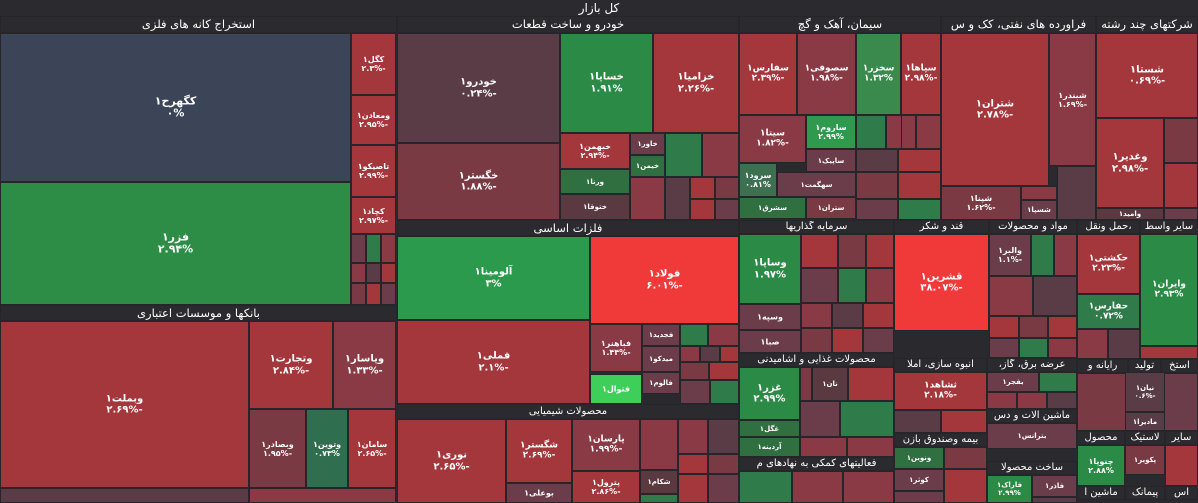 This screenshot has height=503, width=1198. I want to click on treemap-tile: کوثر۱, so click(919, 480).